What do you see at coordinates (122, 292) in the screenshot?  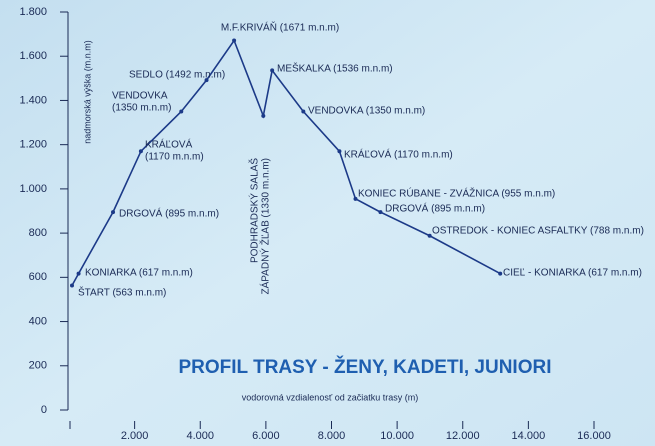 I see `point-label: ŠTART (563 m.n.m)` at bounding box center [122, 292].